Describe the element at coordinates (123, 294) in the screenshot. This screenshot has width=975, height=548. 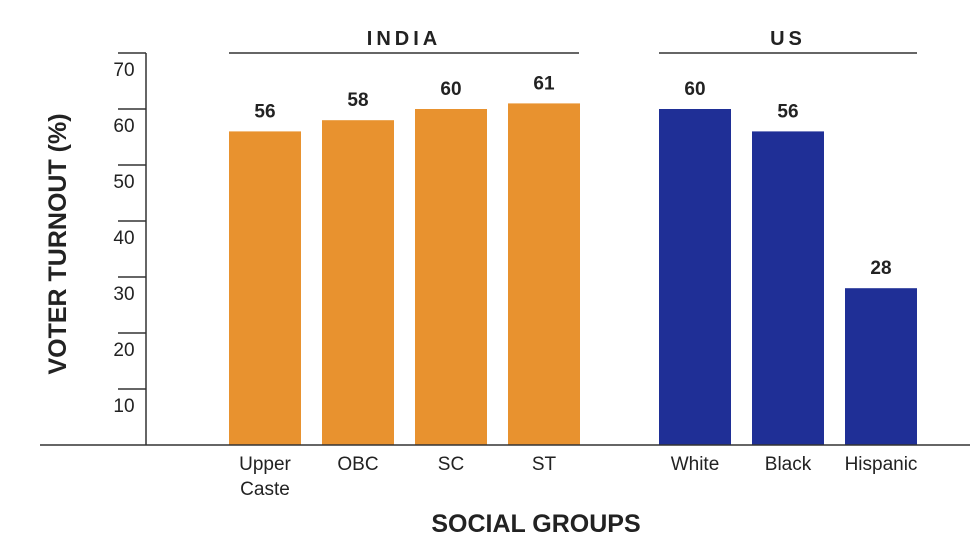
I see `y-tick-label: 30` at that location.